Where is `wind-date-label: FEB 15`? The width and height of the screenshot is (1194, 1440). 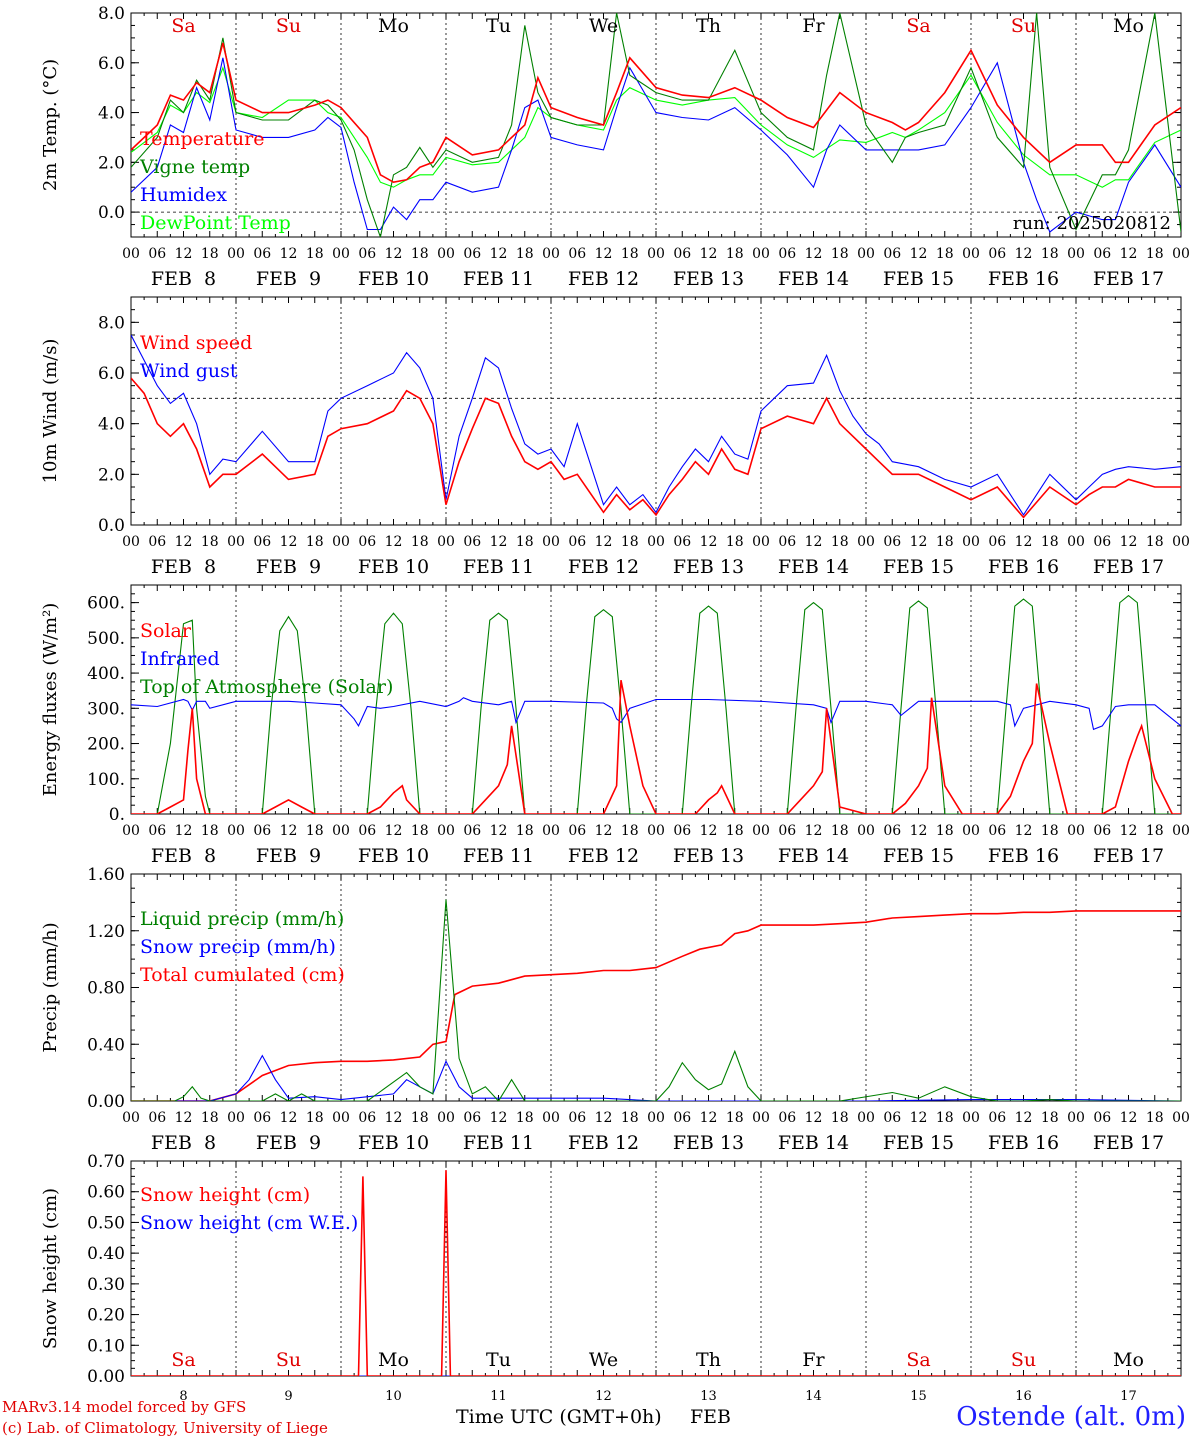
wind-date-label: FEB 15 is located at coordinates (918, 567).